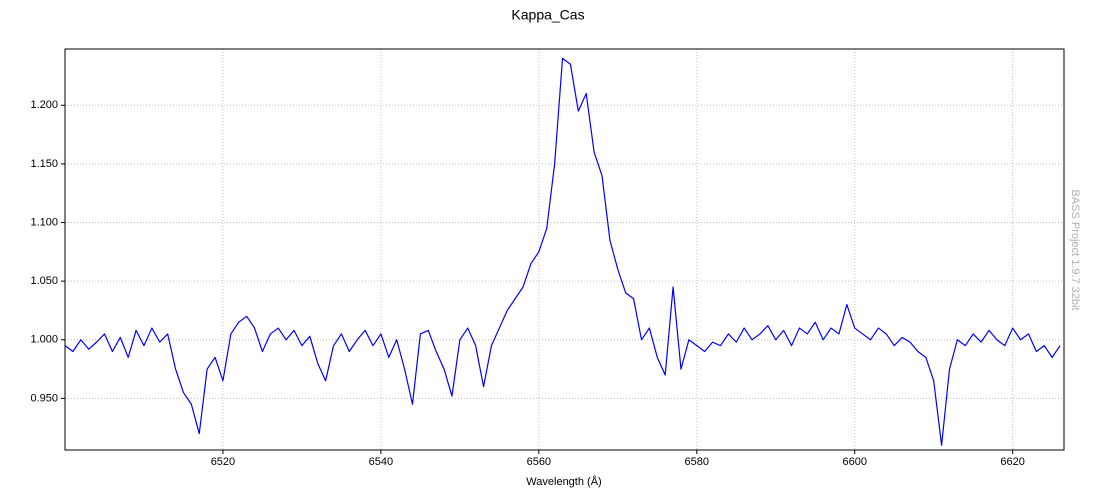 The width and height of the screenshot is (1100, 500). I want to click on y-tick-label: 1.050, so click(44, 281).